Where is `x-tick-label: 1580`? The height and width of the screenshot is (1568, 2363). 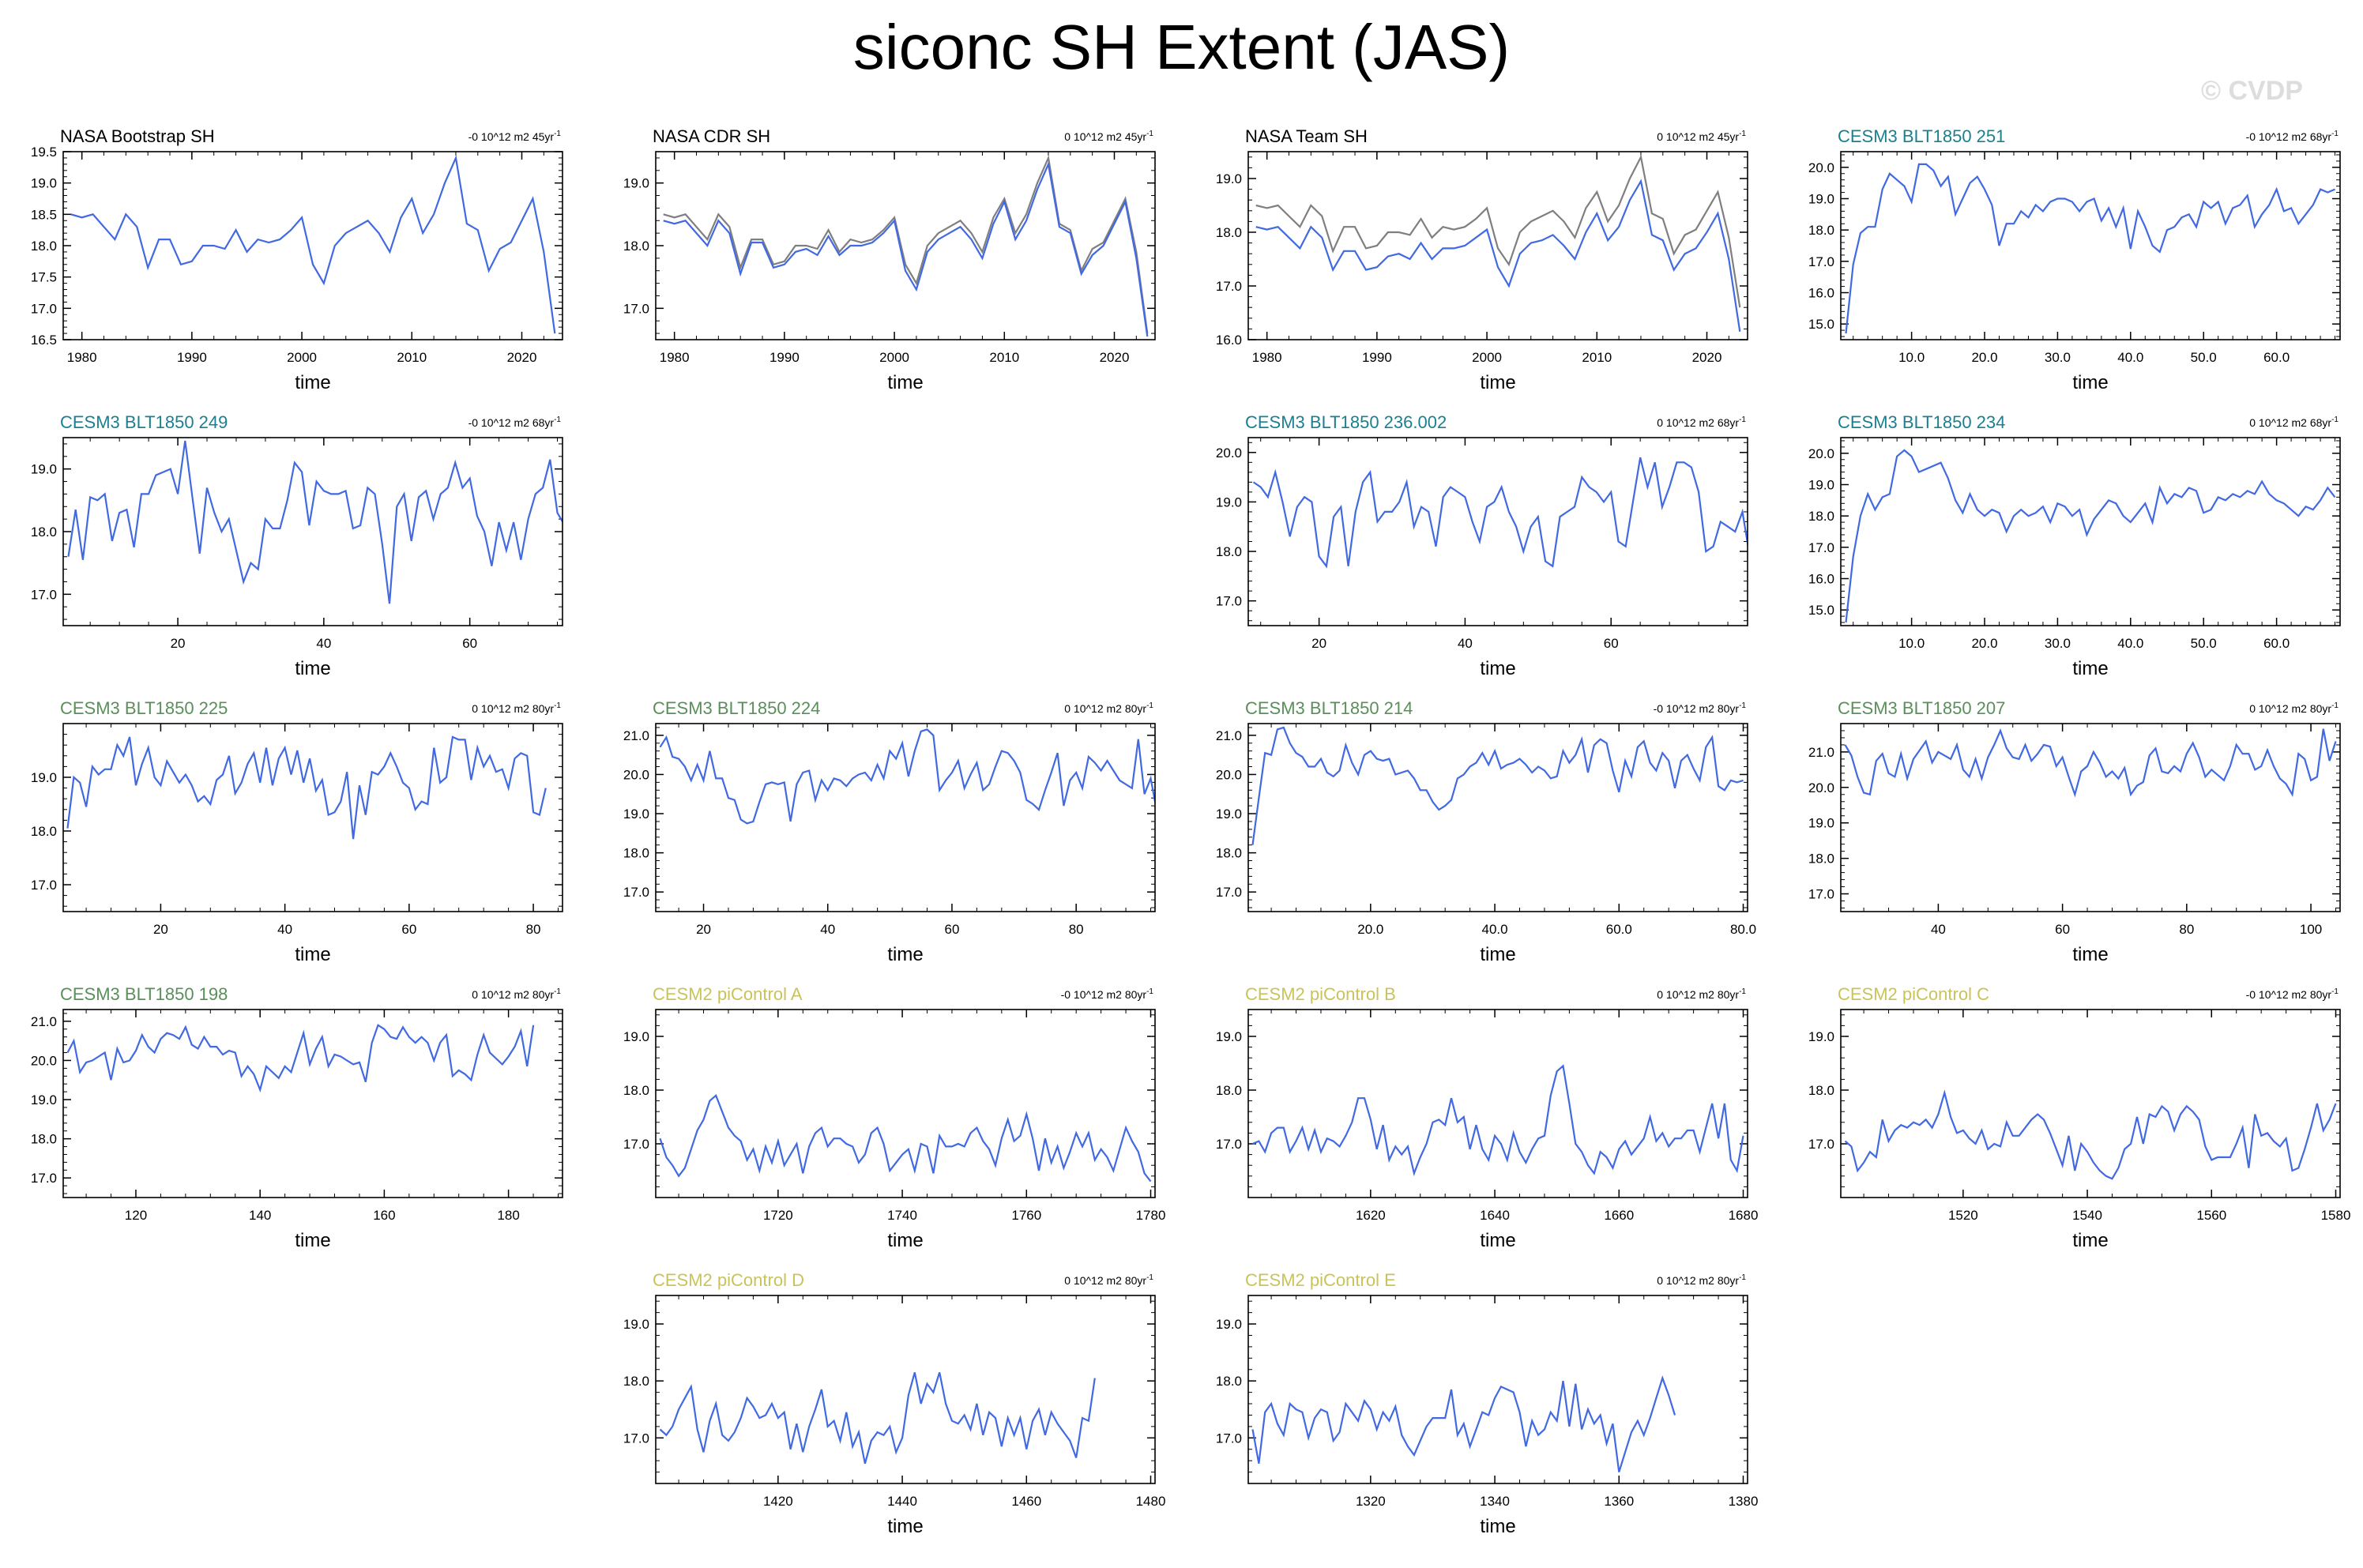 x-tick-label: 1580 is located at coordinates (2336, 1215).